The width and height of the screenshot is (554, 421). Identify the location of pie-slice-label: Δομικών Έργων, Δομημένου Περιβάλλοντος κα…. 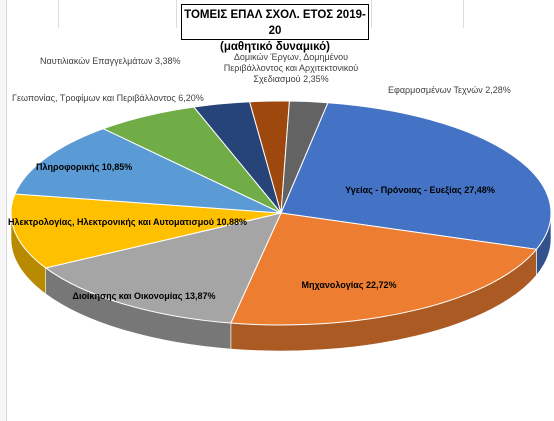
(291, 68).